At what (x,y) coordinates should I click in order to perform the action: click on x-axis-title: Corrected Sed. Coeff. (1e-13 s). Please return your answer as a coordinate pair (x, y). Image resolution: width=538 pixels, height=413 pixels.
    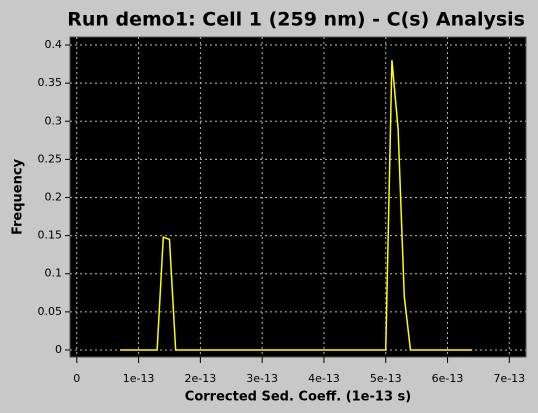
    Looking at the image, I should click on (298, 397).